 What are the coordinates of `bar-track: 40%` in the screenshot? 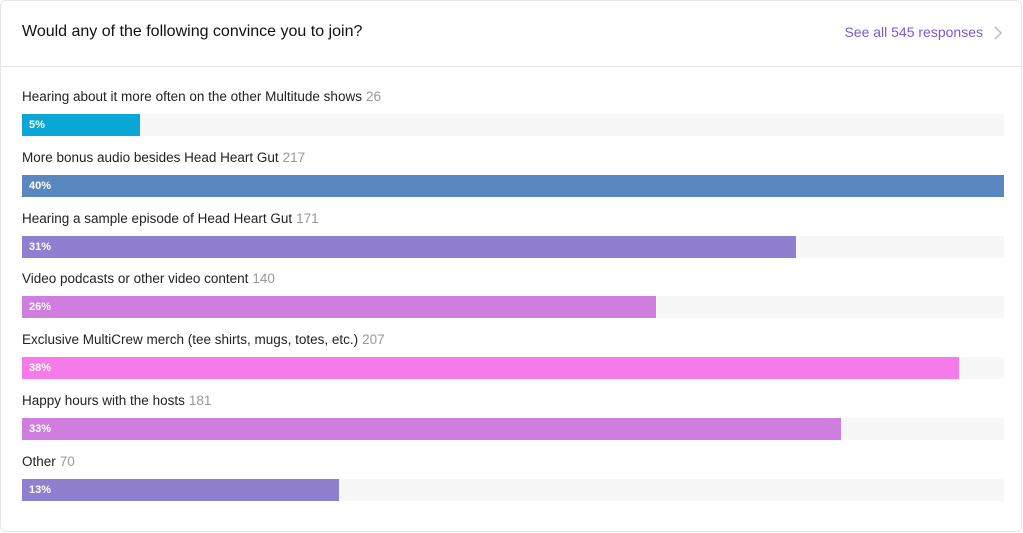 It's located at (513, 185).